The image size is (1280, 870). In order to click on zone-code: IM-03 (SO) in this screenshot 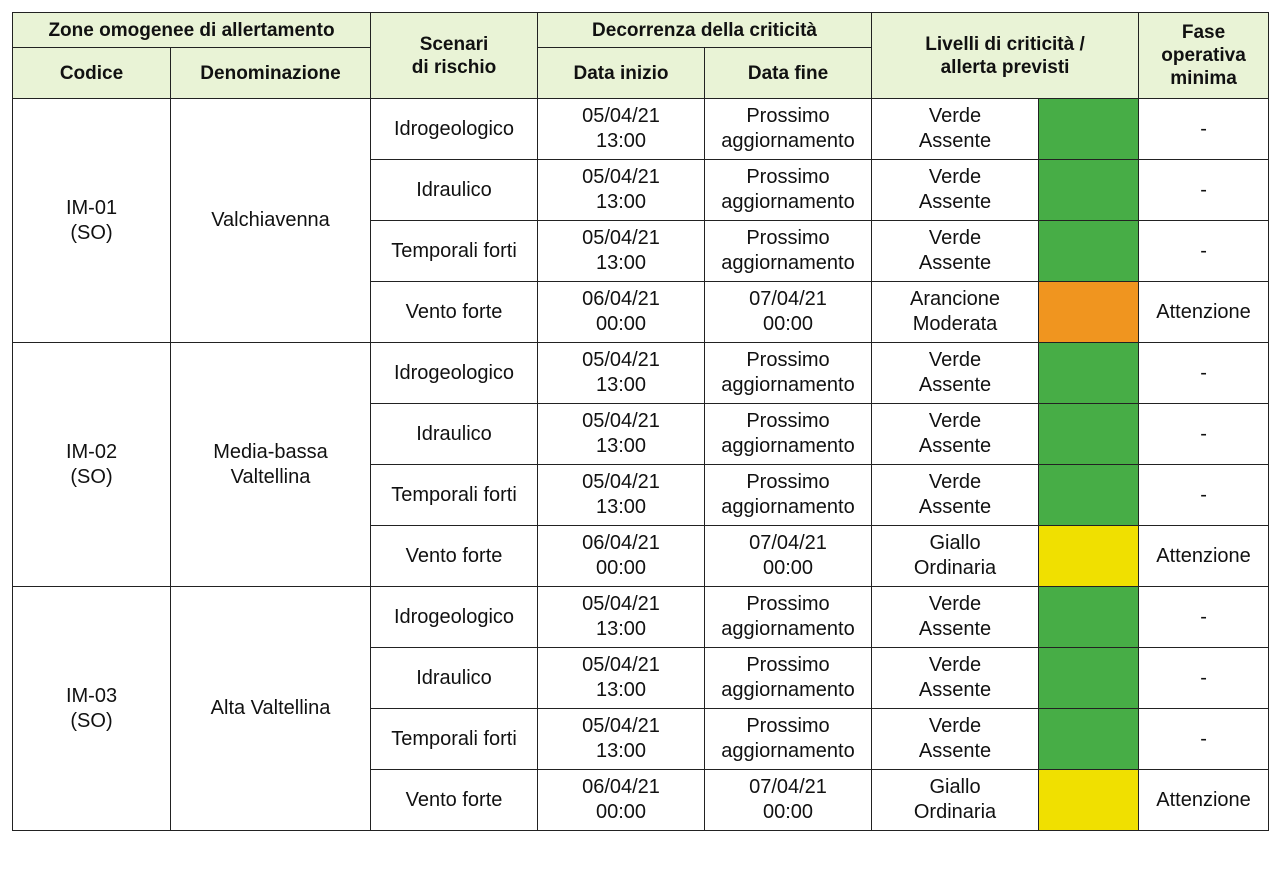, I will do `click(91, 708)`.